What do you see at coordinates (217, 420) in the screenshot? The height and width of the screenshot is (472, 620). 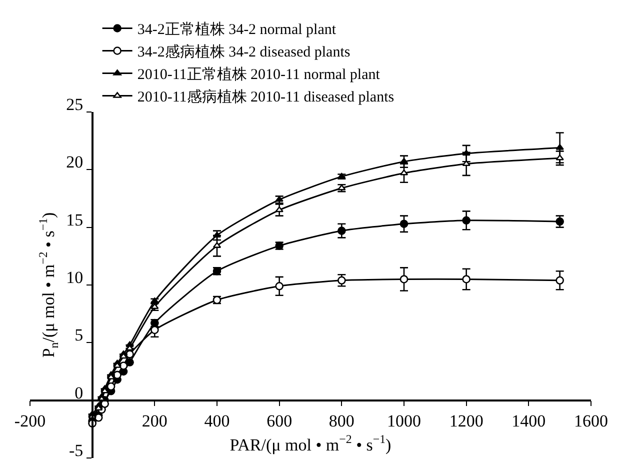 I see `x-tick-label: 400` at bounding box center [217, 420].